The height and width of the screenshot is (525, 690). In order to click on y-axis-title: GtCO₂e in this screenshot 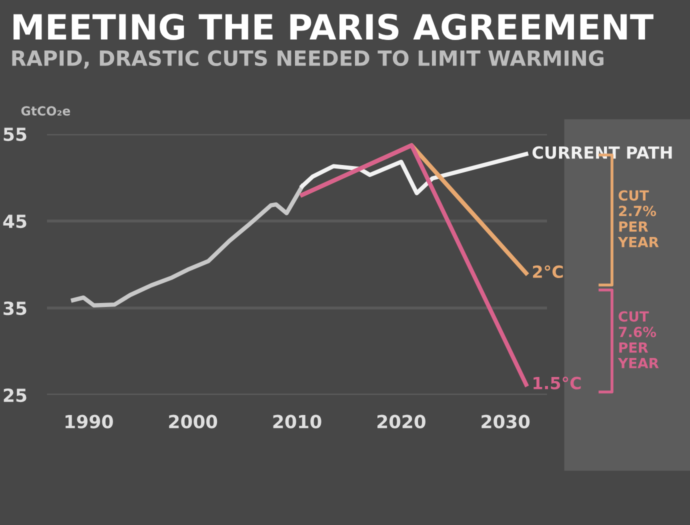, I will do `click(45, 111)`.